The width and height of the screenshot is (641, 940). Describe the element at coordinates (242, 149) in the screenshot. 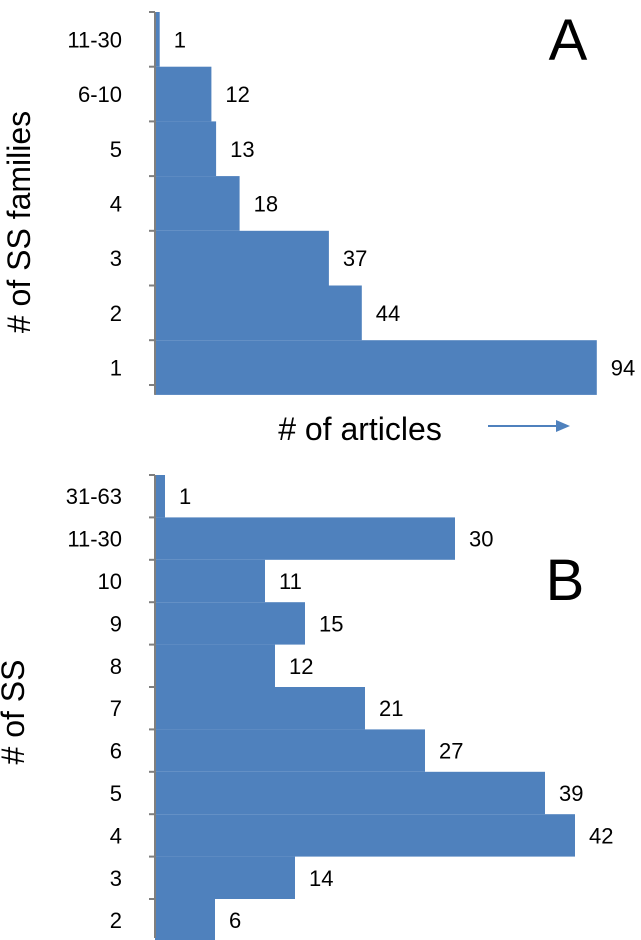

I see `data-label: 13` at that location.